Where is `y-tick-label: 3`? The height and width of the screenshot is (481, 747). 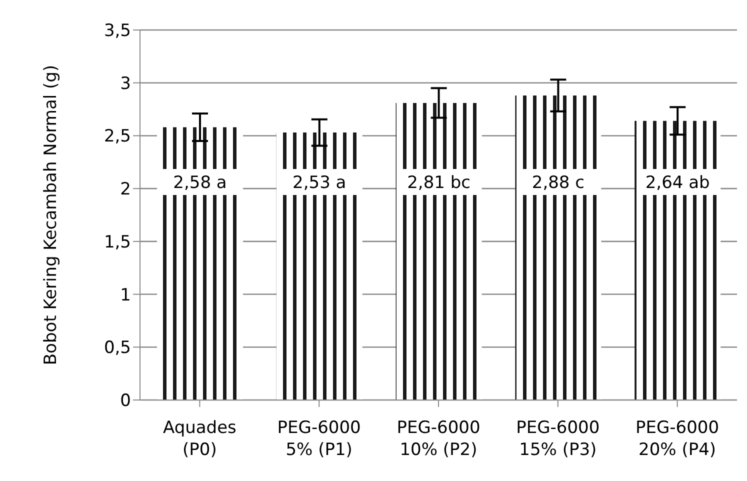
y-tick-label: 3 is located at coordinates (125, 84).